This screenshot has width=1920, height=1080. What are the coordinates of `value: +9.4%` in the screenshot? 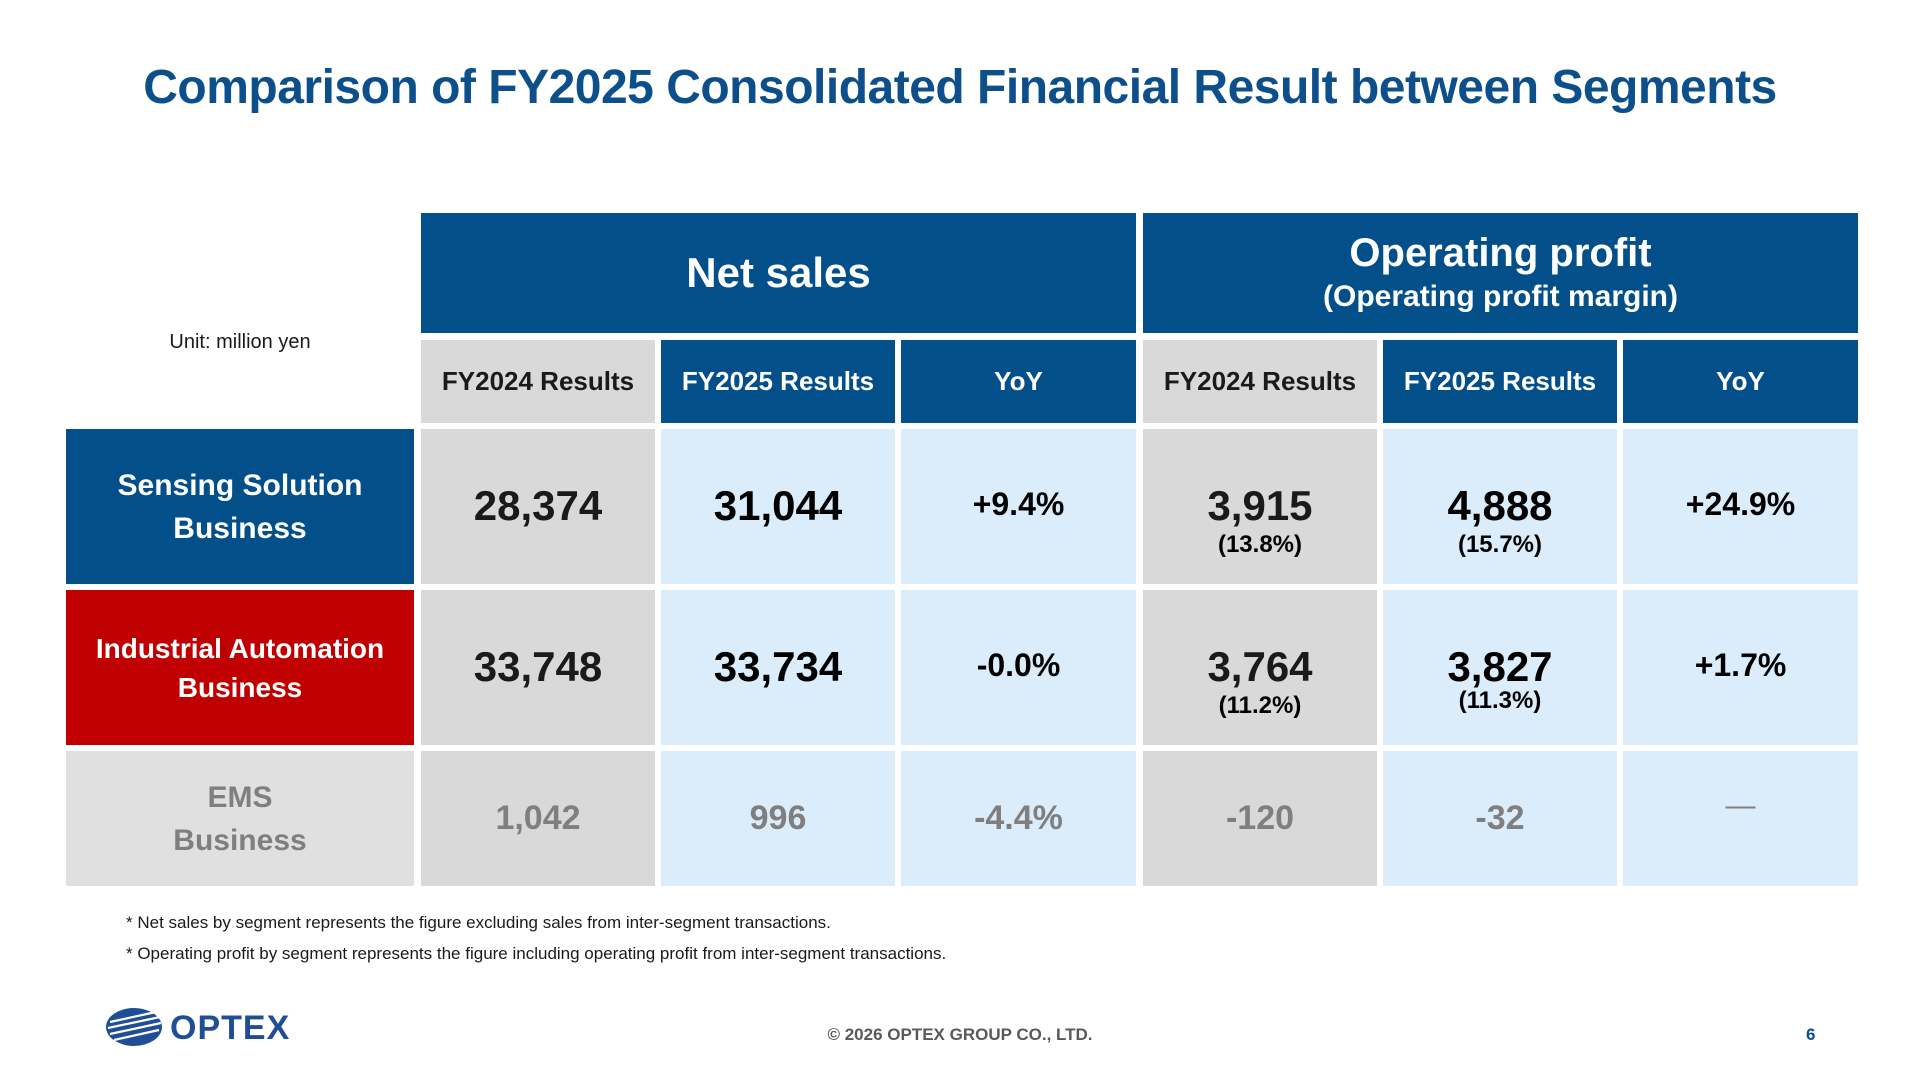 It's located at (1018, 504).